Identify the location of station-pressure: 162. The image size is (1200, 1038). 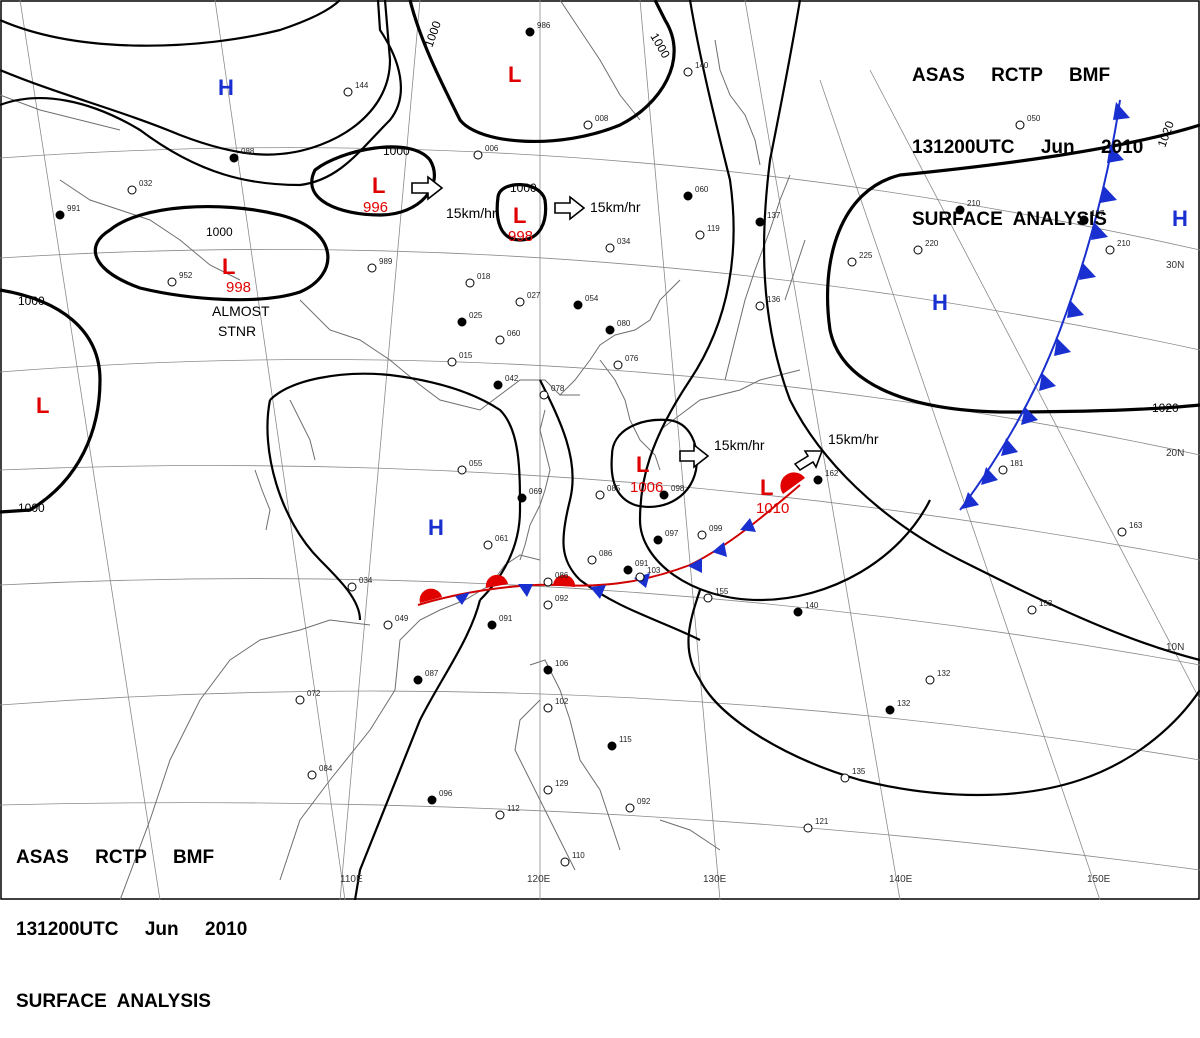
(832, 473).